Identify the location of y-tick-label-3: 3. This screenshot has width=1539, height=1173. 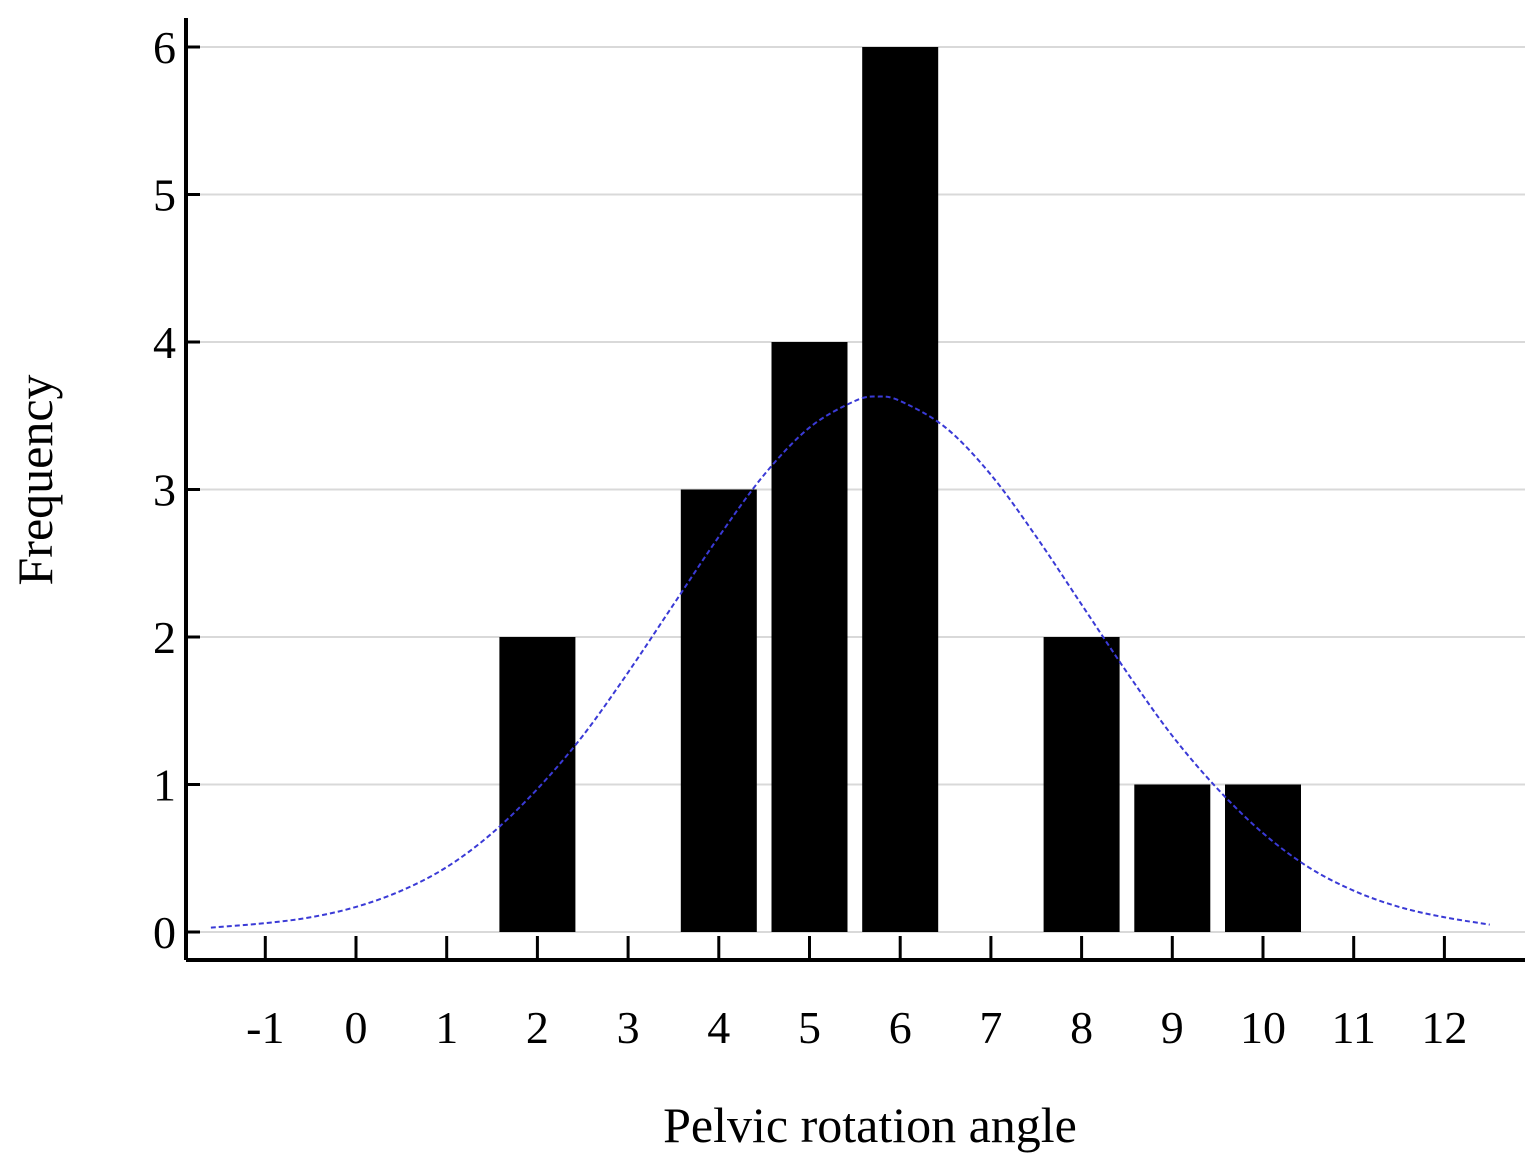
(164, 490).